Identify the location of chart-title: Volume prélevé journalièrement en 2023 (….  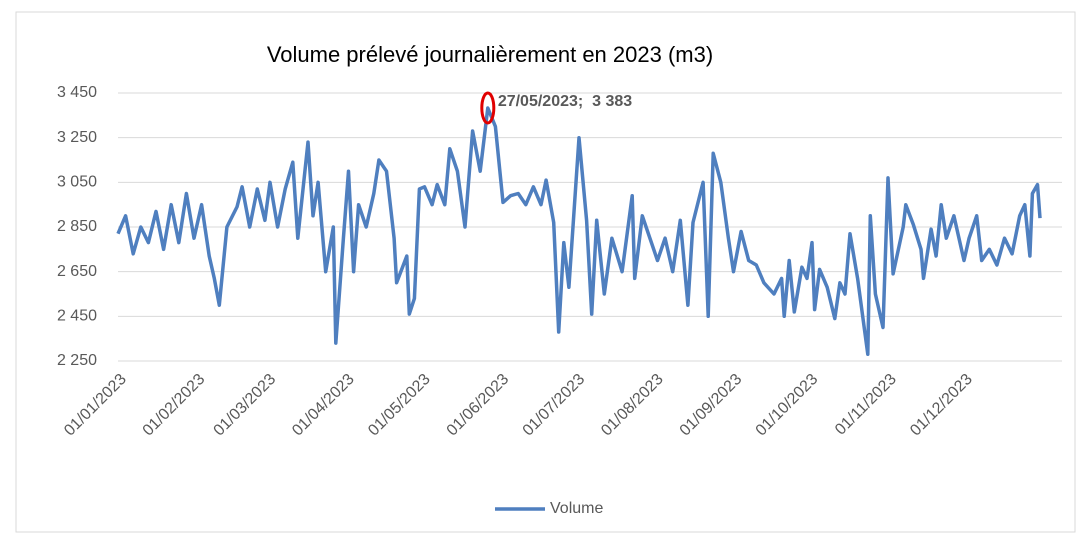
(490, 54).